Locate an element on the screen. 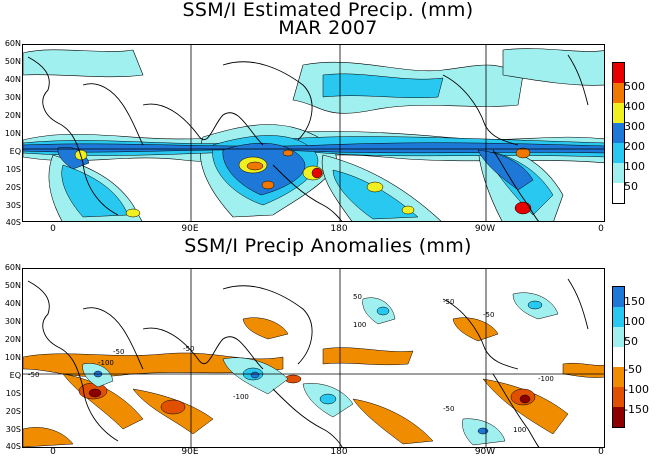 Image resolution: width=656 pixels, height=458 pixels. anomaly-legend-label: 100 is located at coordinates (634, 321).